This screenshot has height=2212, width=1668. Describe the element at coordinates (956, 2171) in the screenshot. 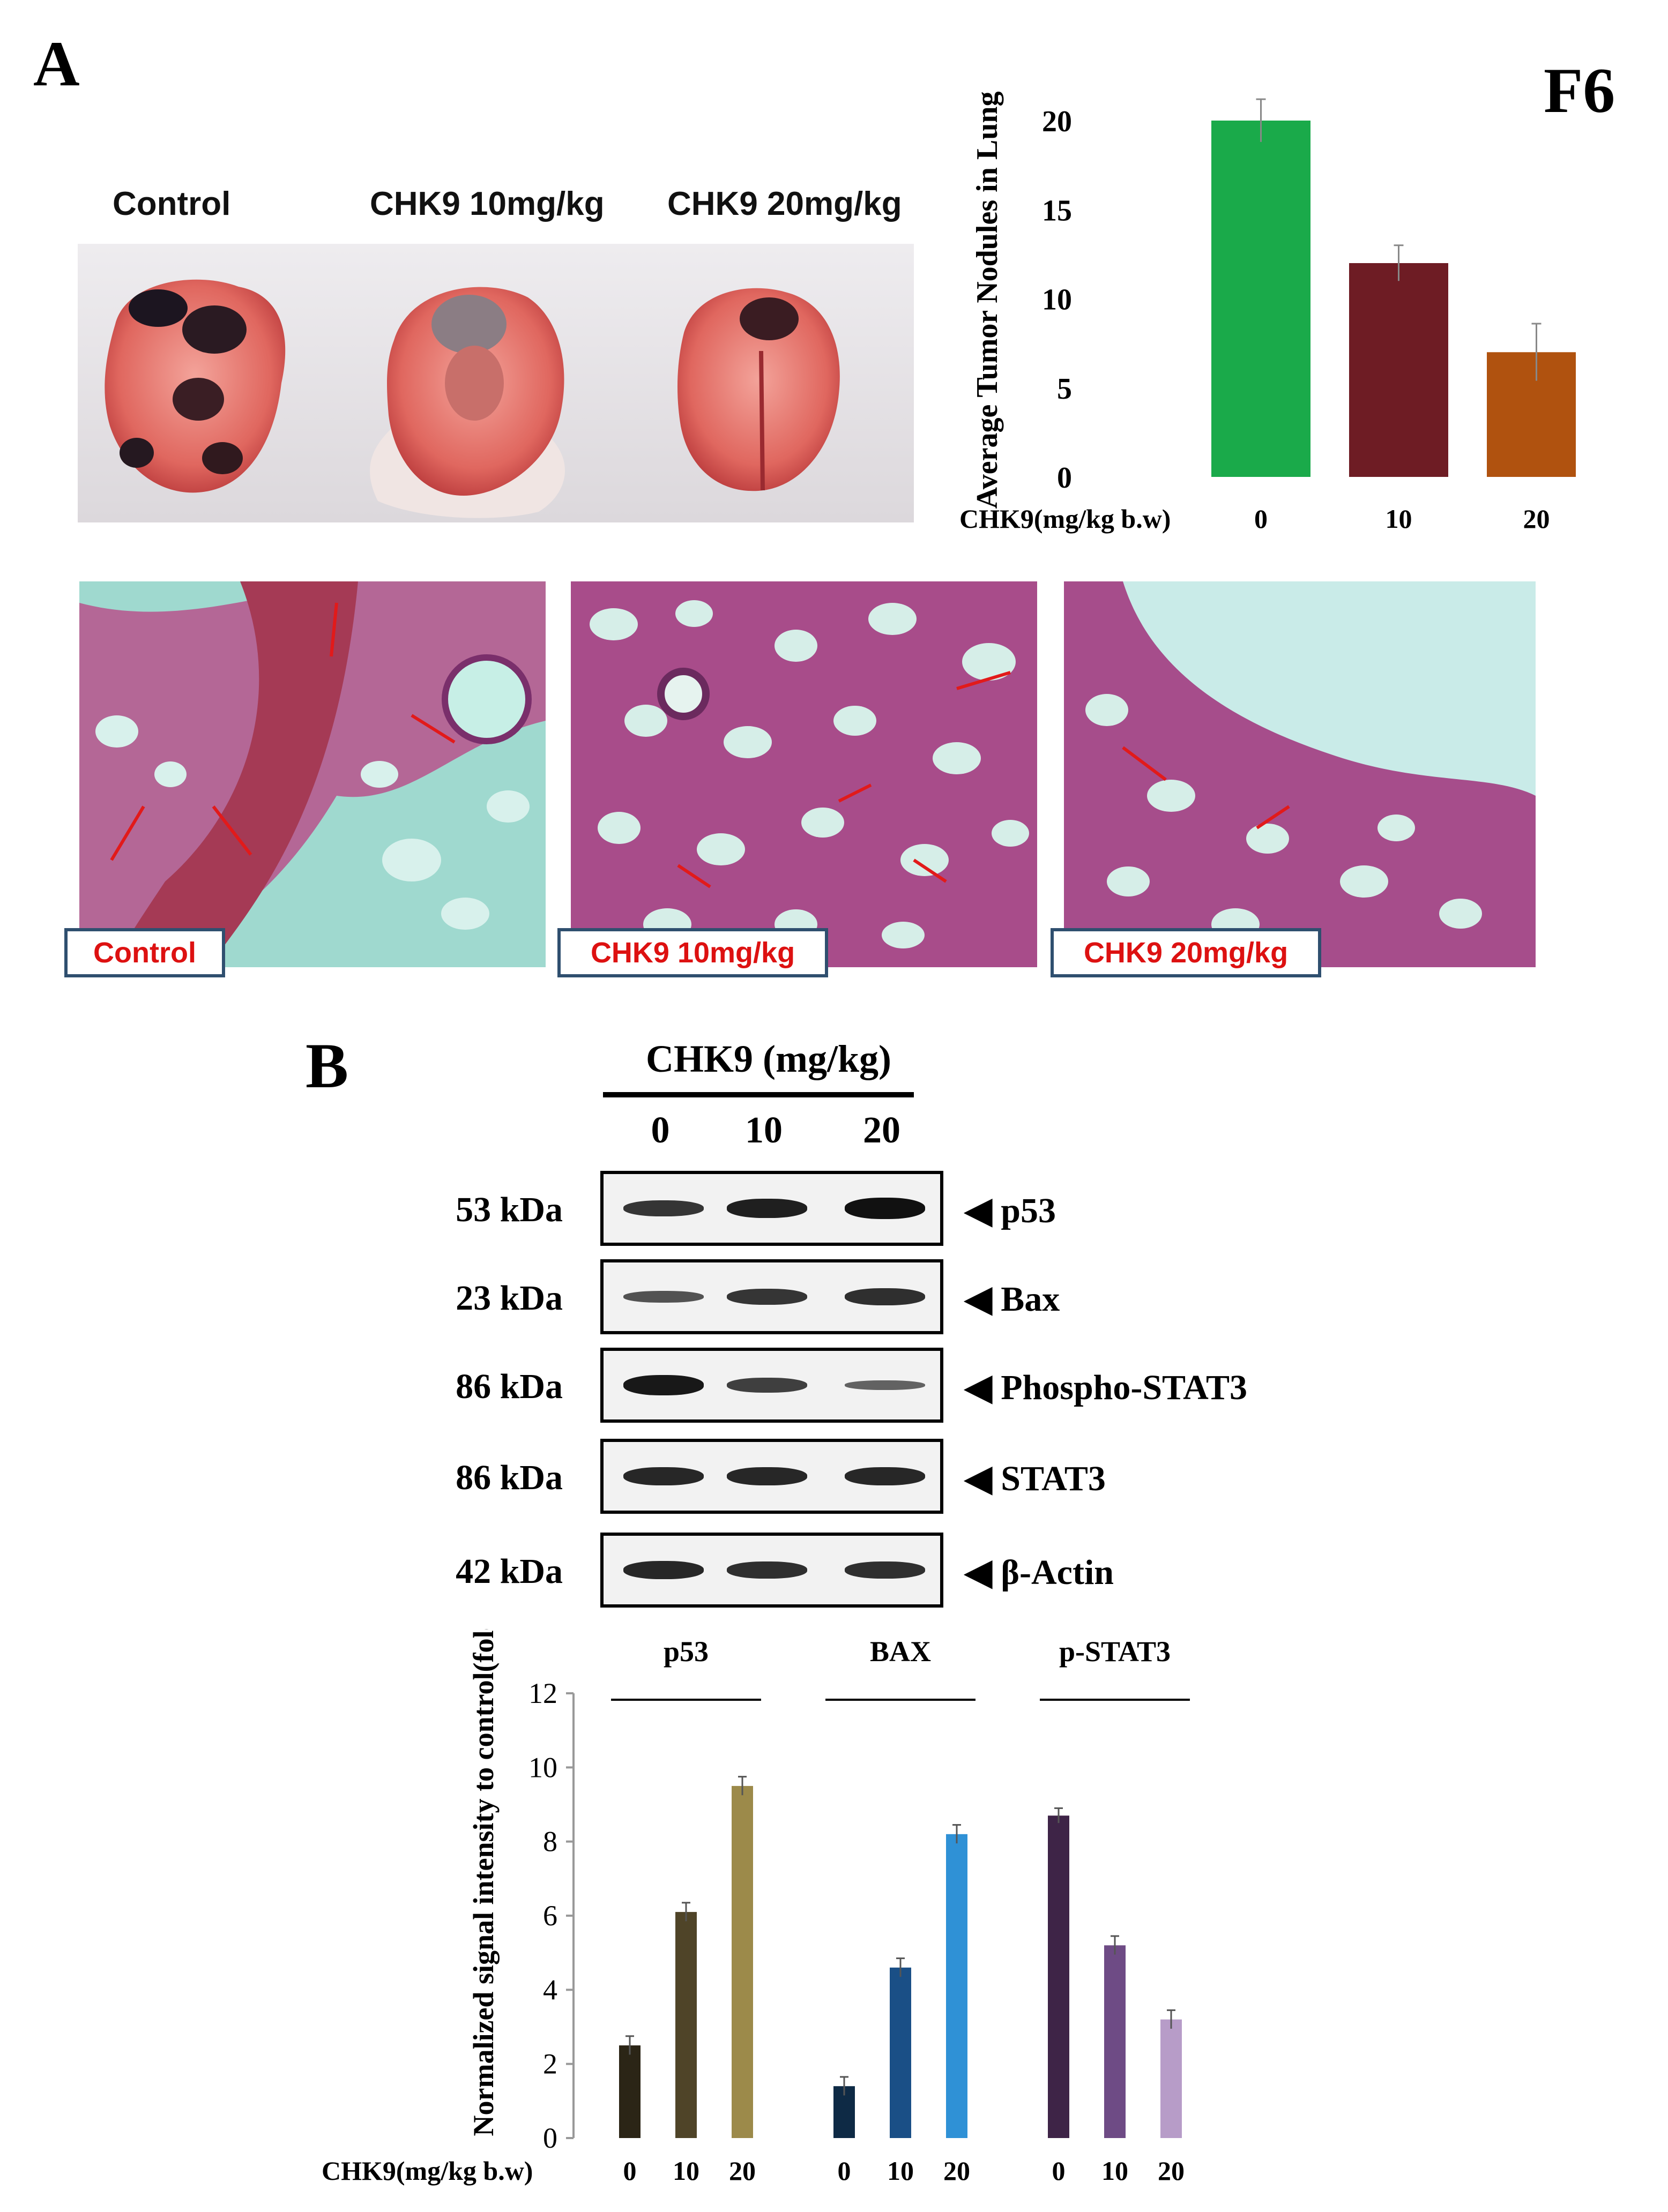

I see `chart2-xtick-1-2: 20` at that location.